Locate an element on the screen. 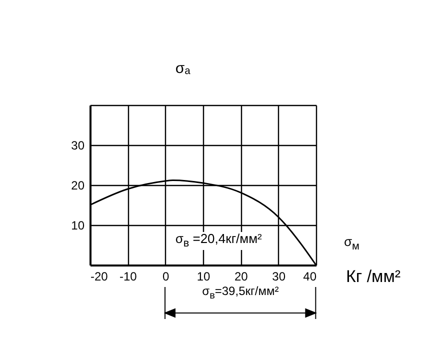 This screenshot has height=346, width=424. x-axis-title: σ$_{м}$ is located at coordinates (352, 244).